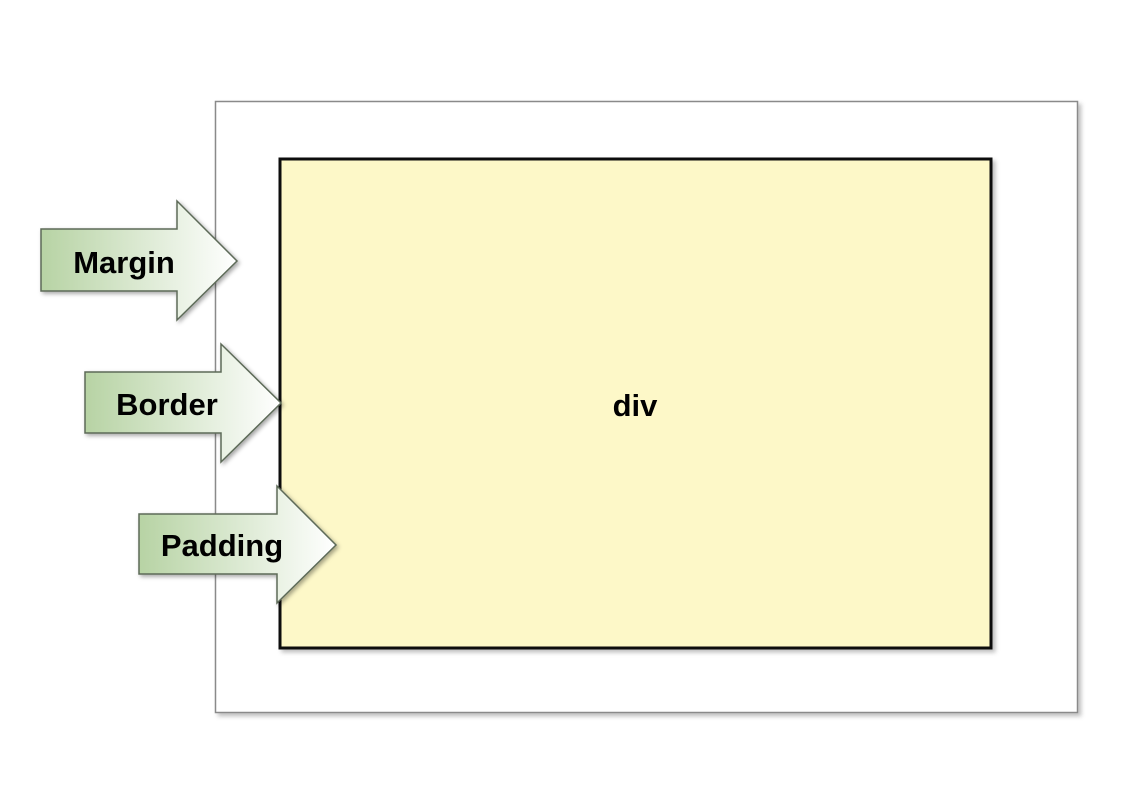  I want to click on border-arrow-label: Border, so click(167, 404).